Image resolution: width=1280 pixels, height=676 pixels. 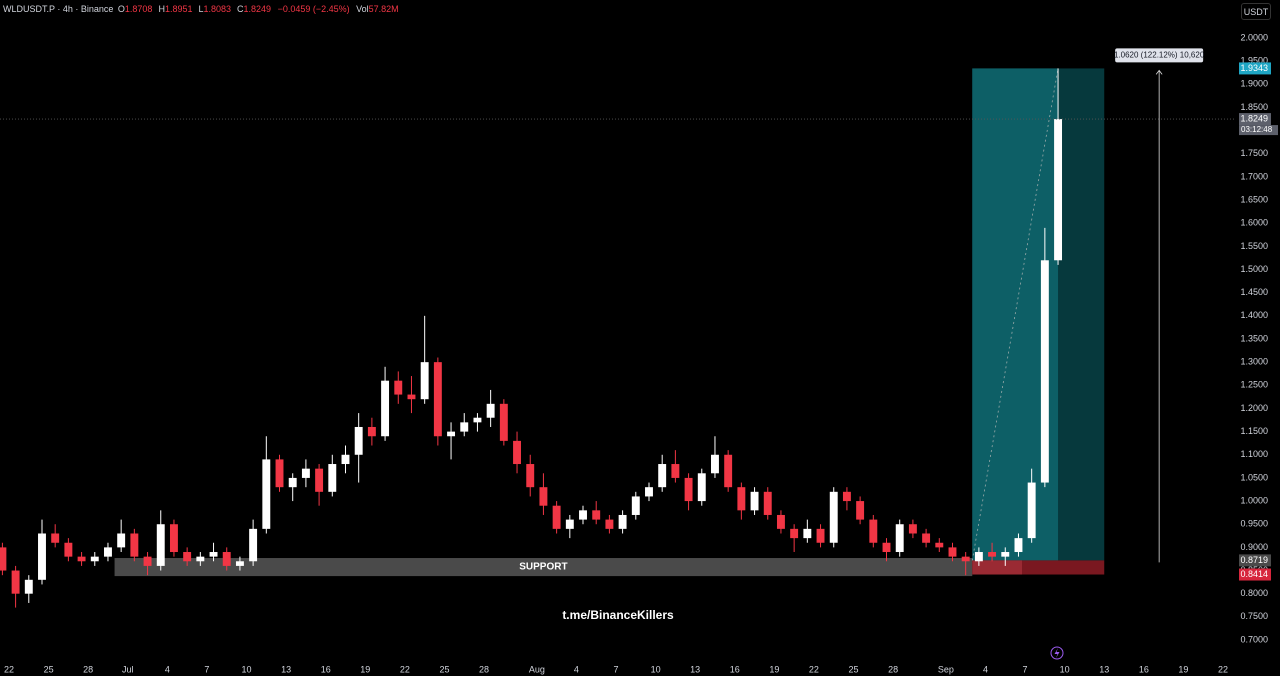 I want to click on y-tick-label: 0.7500, so click(x=1254, y=616).